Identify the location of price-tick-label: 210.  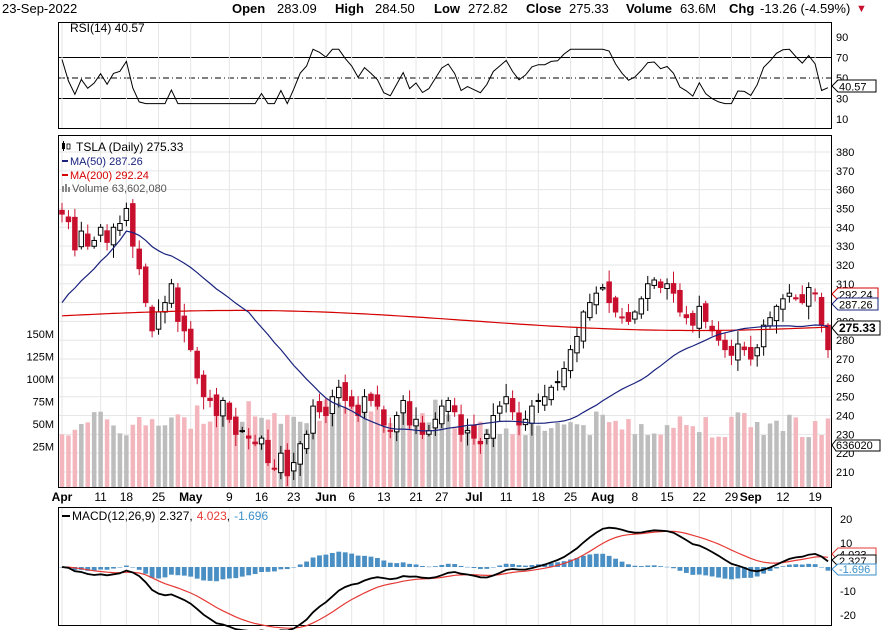
(845, 473).